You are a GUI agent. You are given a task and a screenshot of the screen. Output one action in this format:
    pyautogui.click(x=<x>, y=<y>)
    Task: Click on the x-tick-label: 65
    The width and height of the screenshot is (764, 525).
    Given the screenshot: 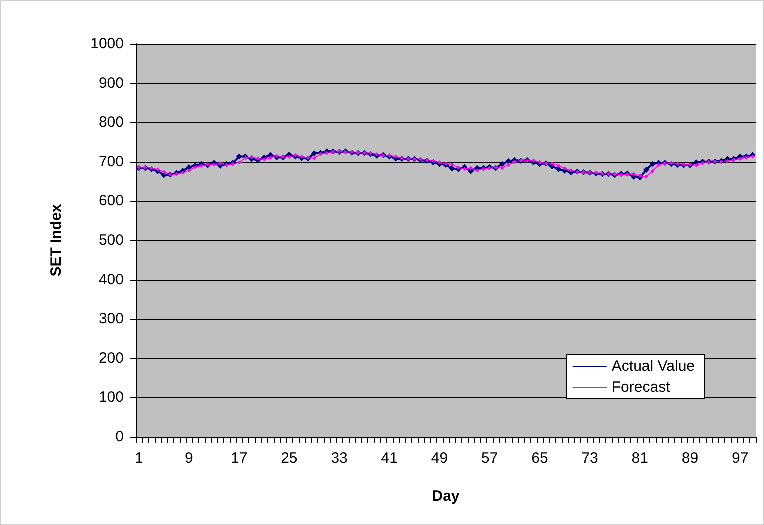 What is the action you would take?
    pyautogui.click(x=540, y=458)
    